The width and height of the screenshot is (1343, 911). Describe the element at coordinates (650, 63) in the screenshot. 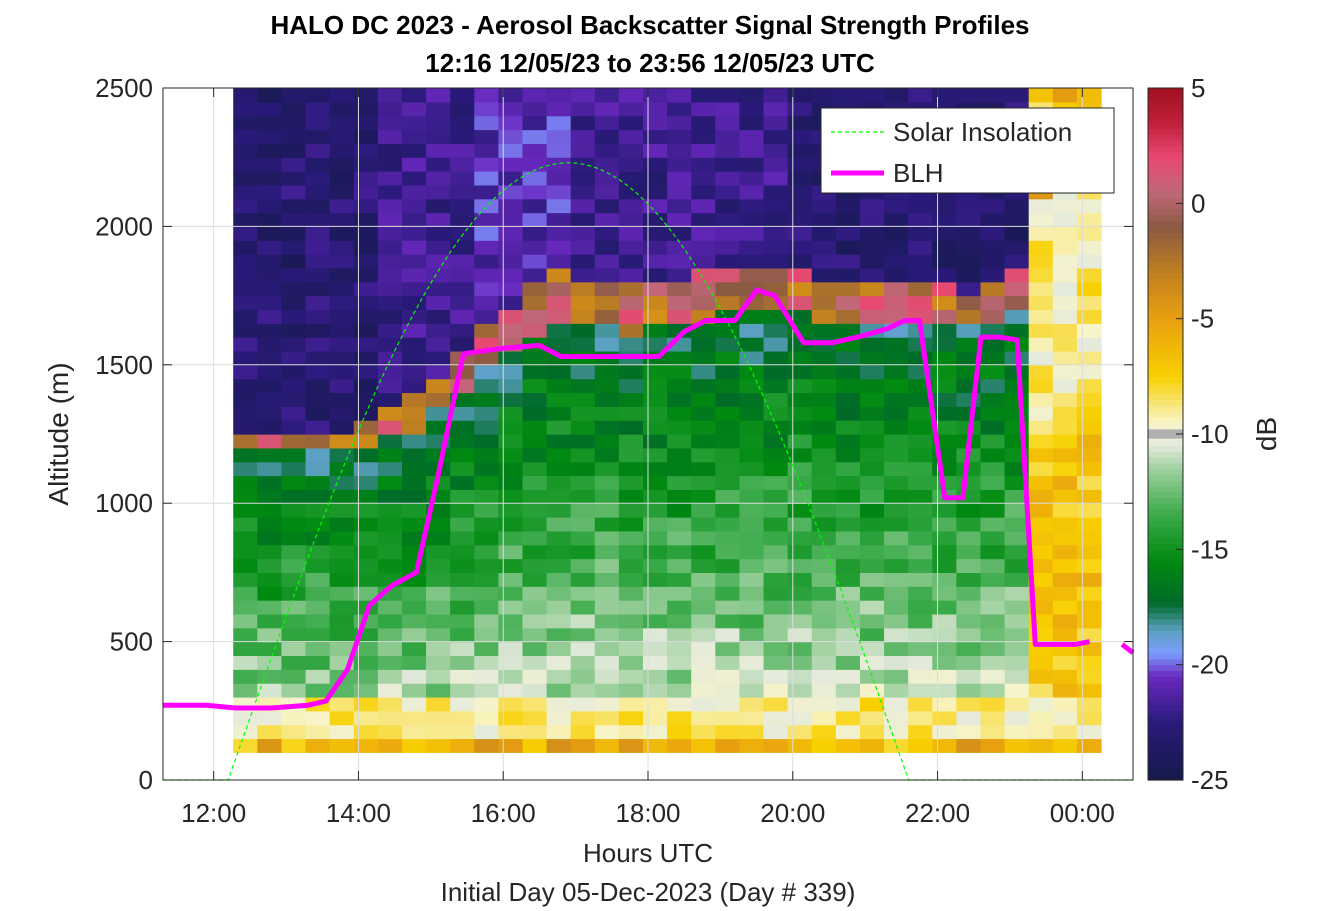

I see `chart-subtitle: 12:16 12/05/23 to 23:56 12/05/23 UTC` at that location.